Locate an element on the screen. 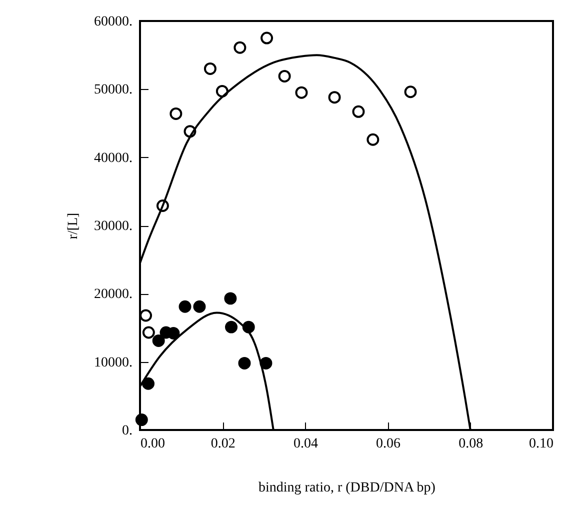 The width and height of the screenshot is (570, 512). y-tick-label: 60000. is located at coordinates (113, 22).